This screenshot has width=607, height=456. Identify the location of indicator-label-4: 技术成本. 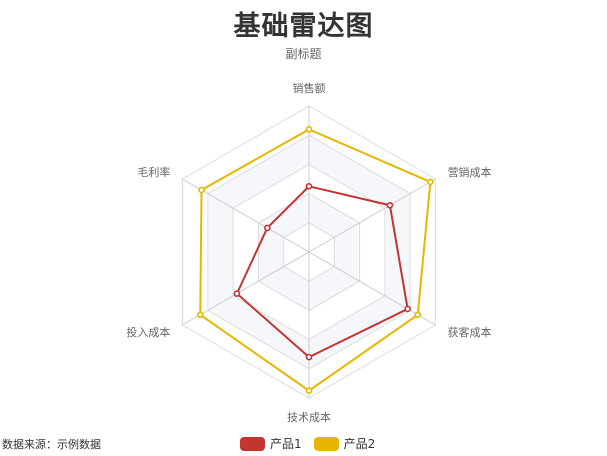
(309, 417).